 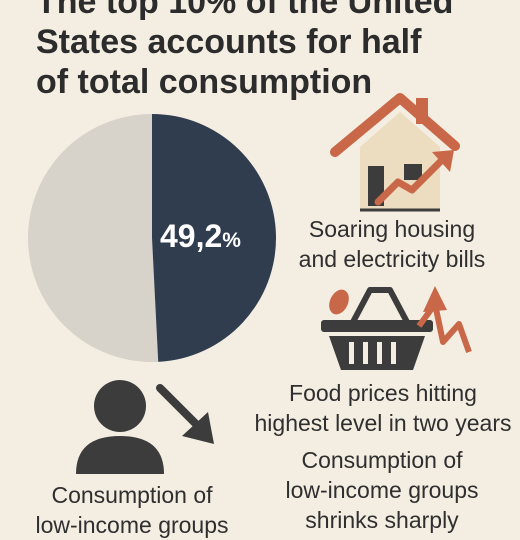 I want to click on down-arrow-icon, so click(x=185, y=414).